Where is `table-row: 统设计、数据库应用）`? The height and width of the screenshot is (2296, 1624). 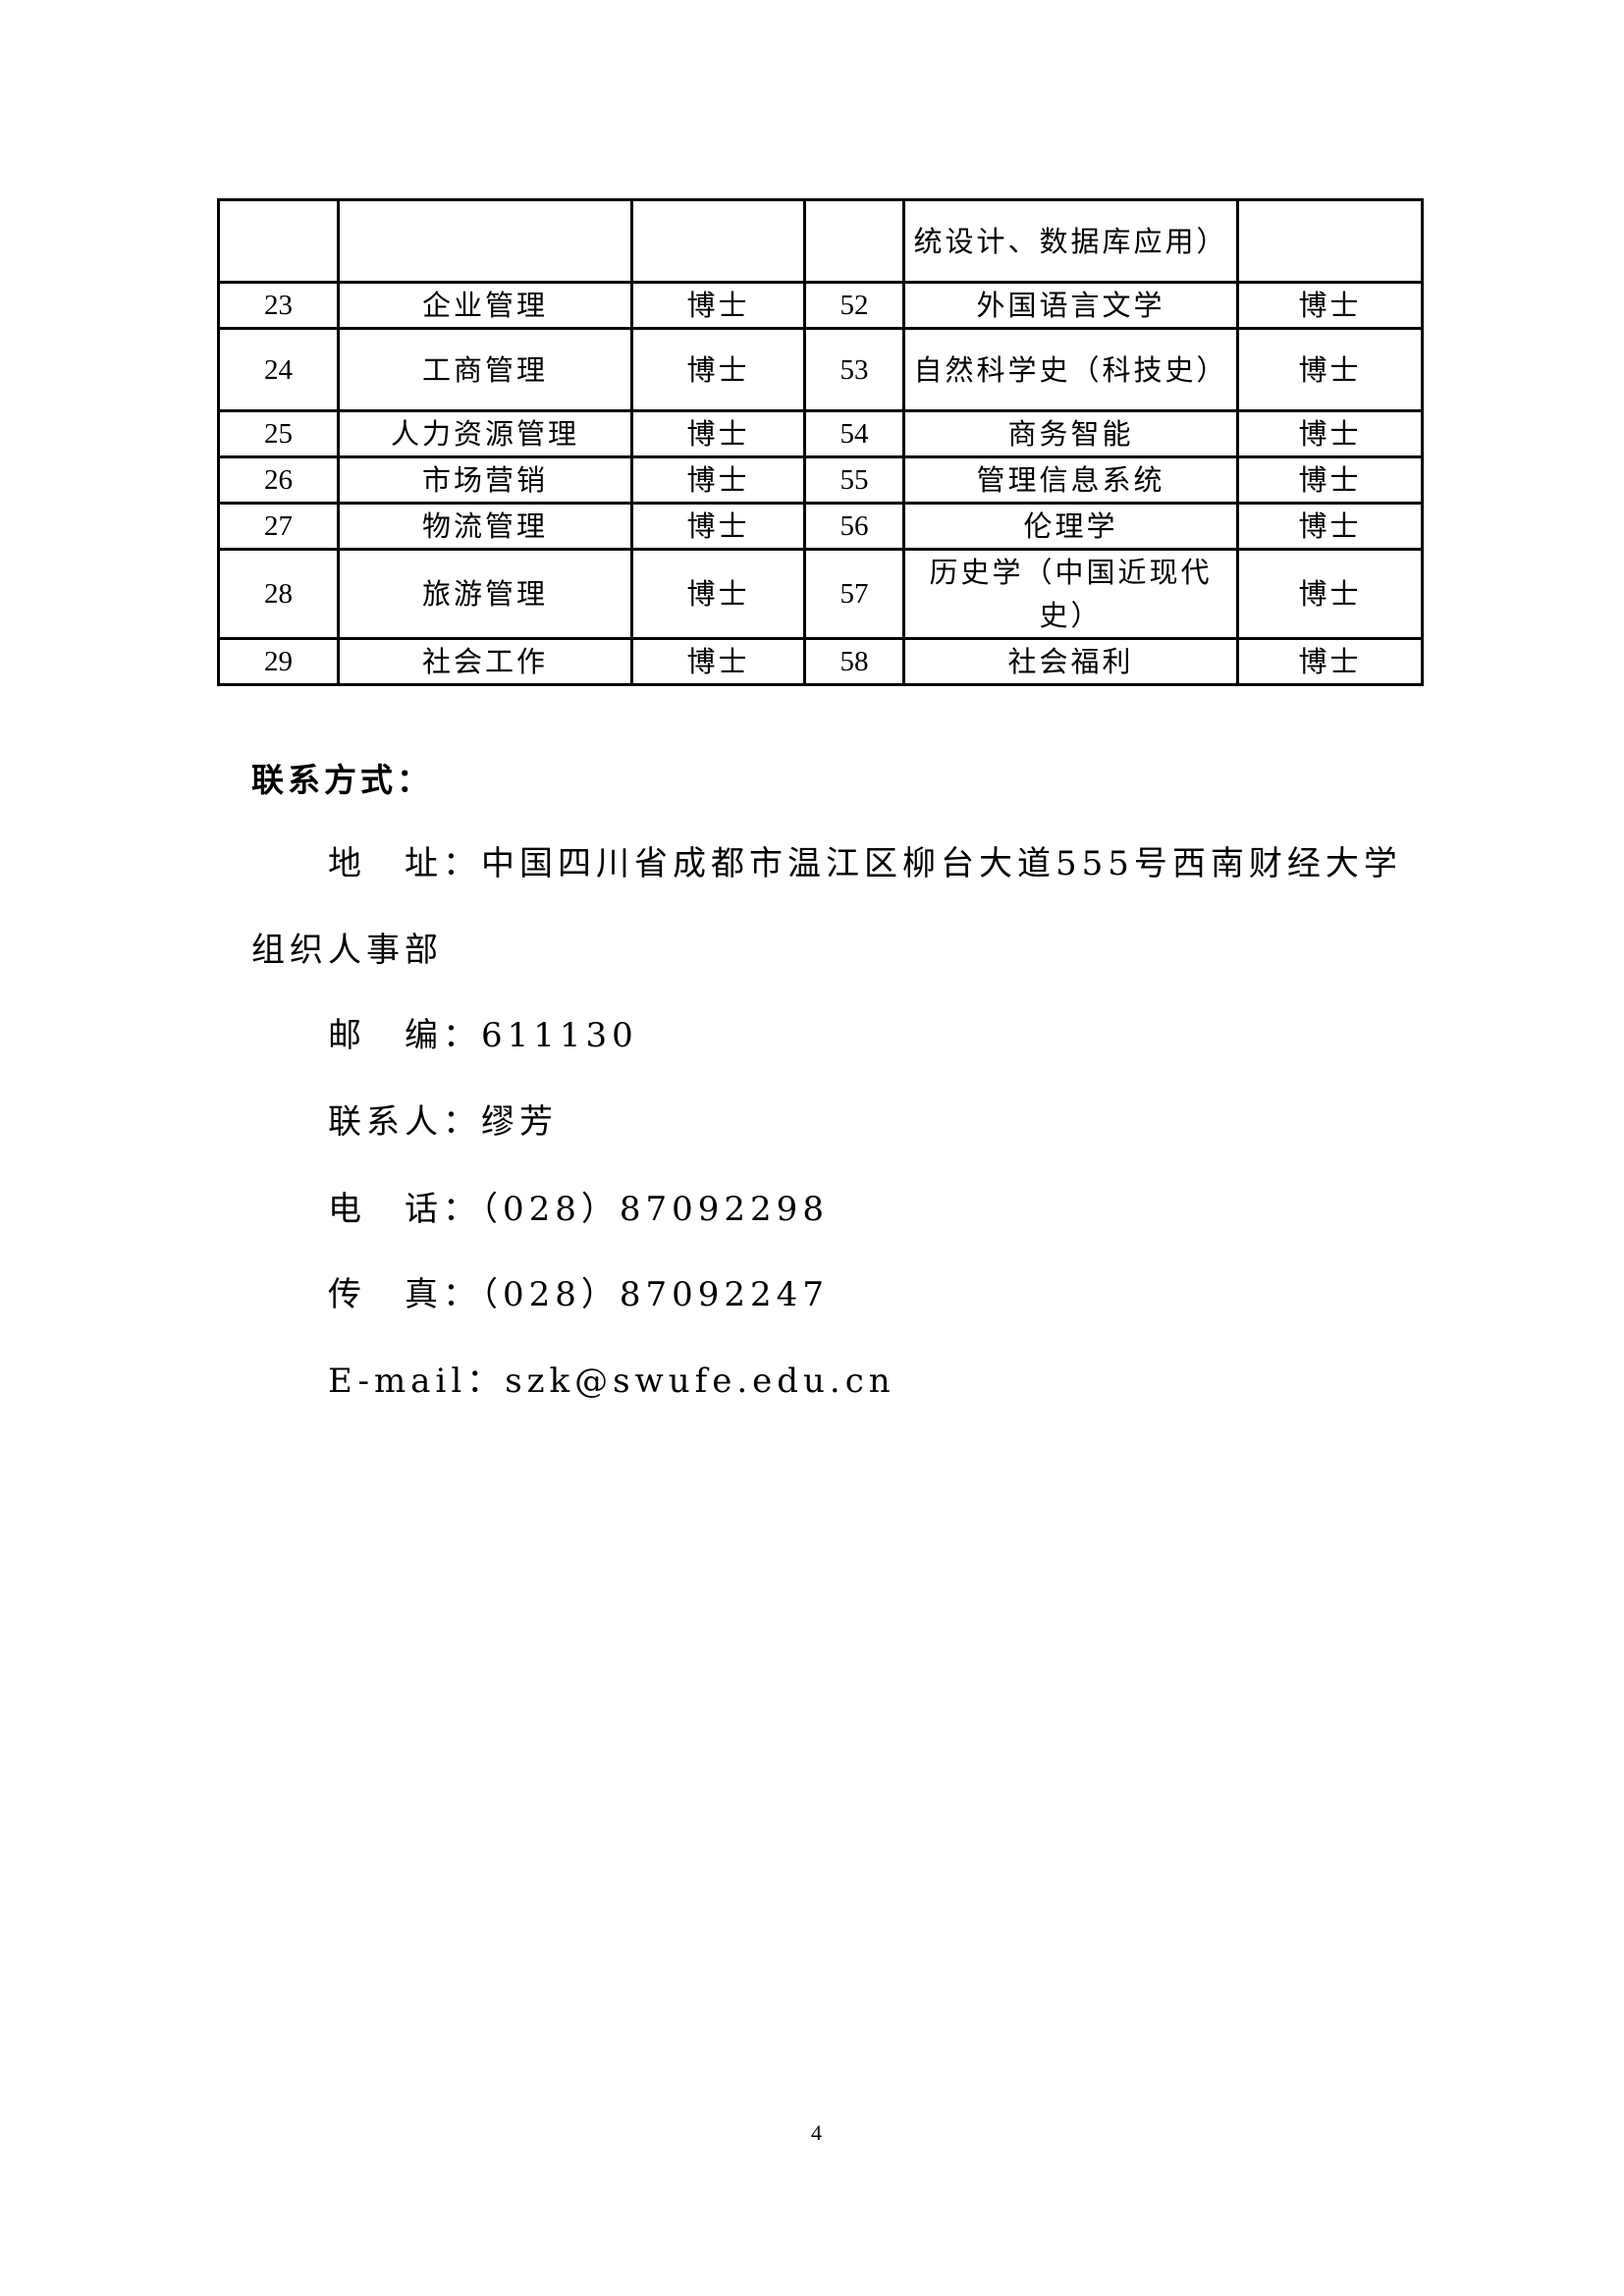
table-row: 统设计、数据库应用） is located at coordinates (820, 241).